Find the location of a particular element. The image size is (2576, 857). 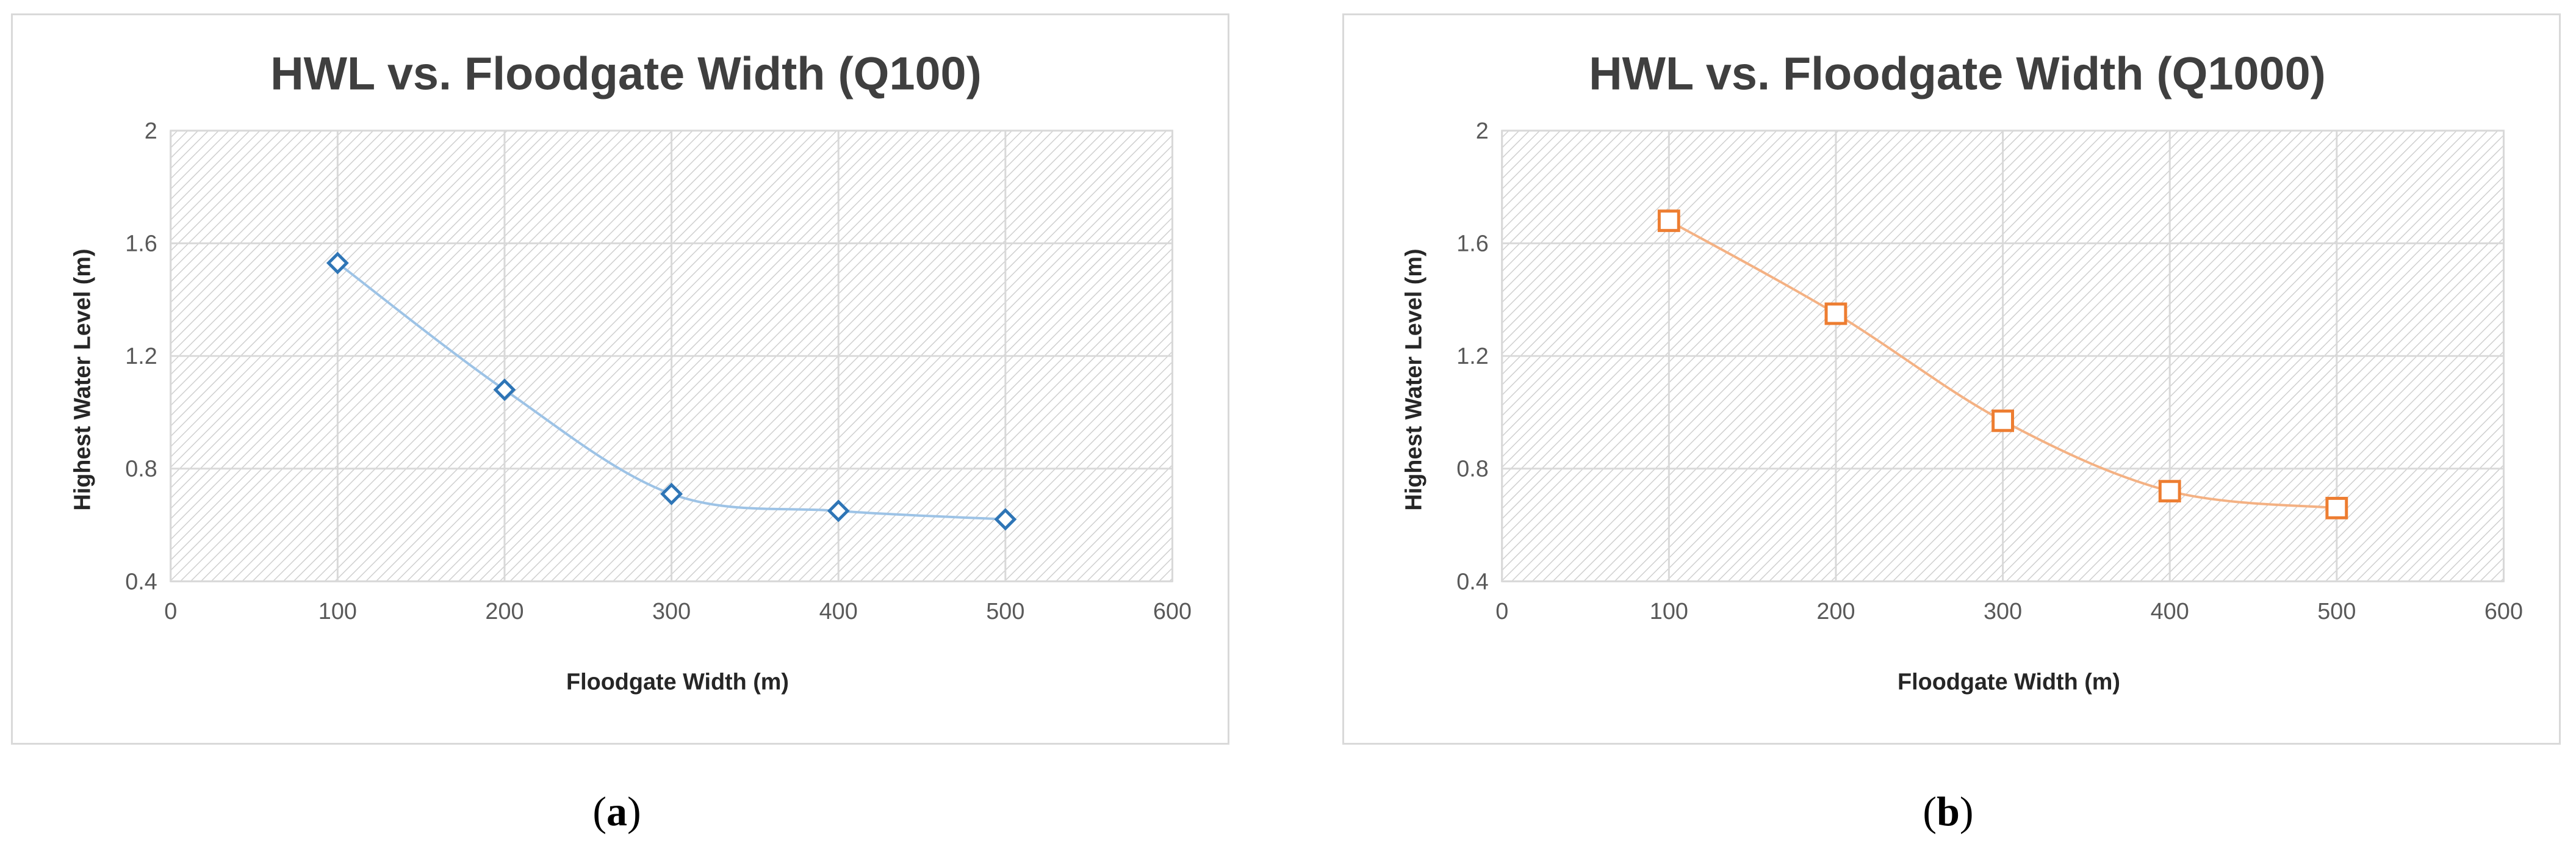

chart-title: HWL vs. Floodgate Width (Q1000) is located at coordinates (1957, 73).